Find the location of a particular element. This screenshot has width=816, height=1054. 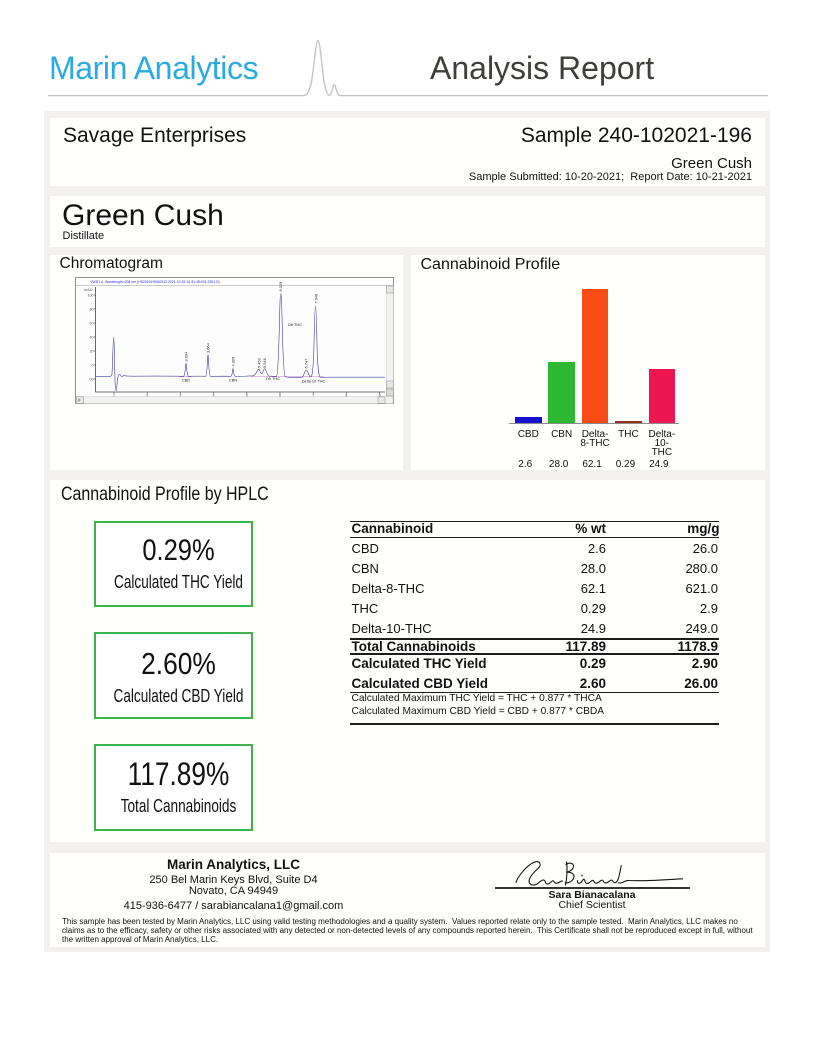

svg-text: 3.664 is located at coordinates (207, 347).